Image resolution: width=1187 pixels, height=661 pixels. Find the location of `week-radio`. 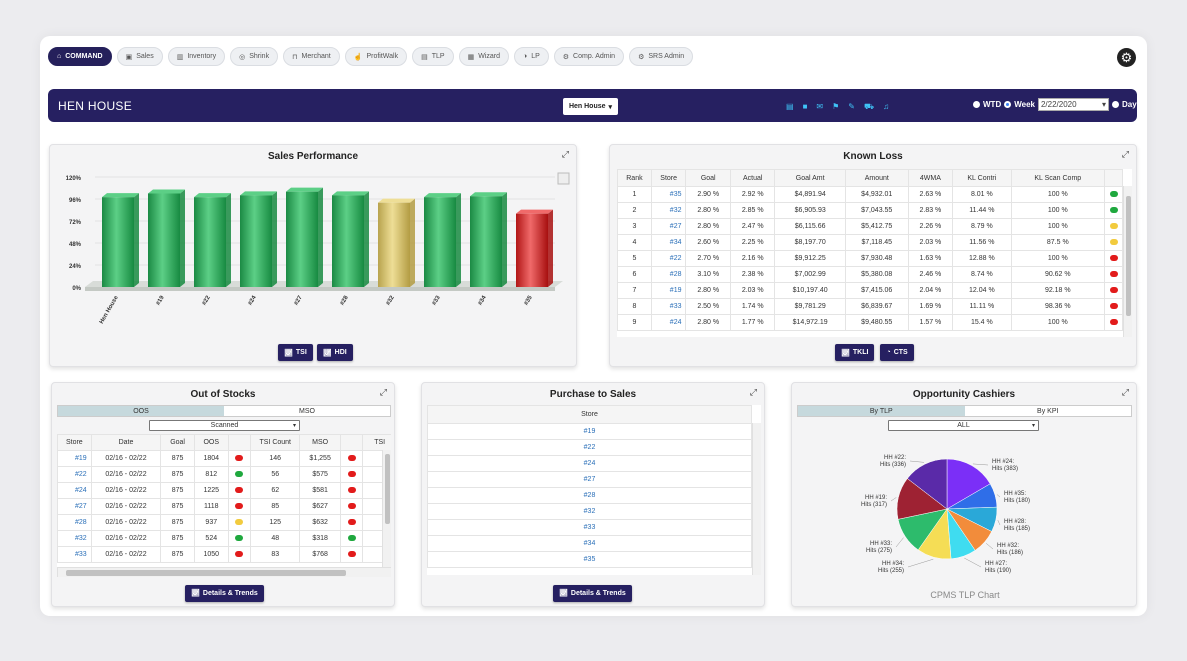

week-radio is located at coordinates (1008, 104).